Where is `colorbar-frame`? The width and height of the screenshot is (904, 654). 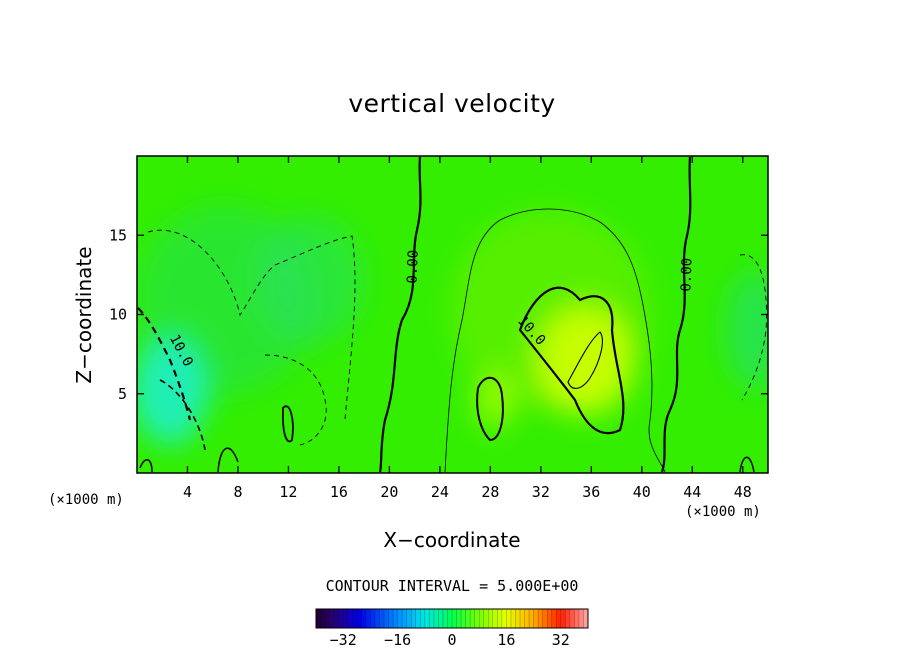 colorbar-frame is located at coordinates (452, 618).